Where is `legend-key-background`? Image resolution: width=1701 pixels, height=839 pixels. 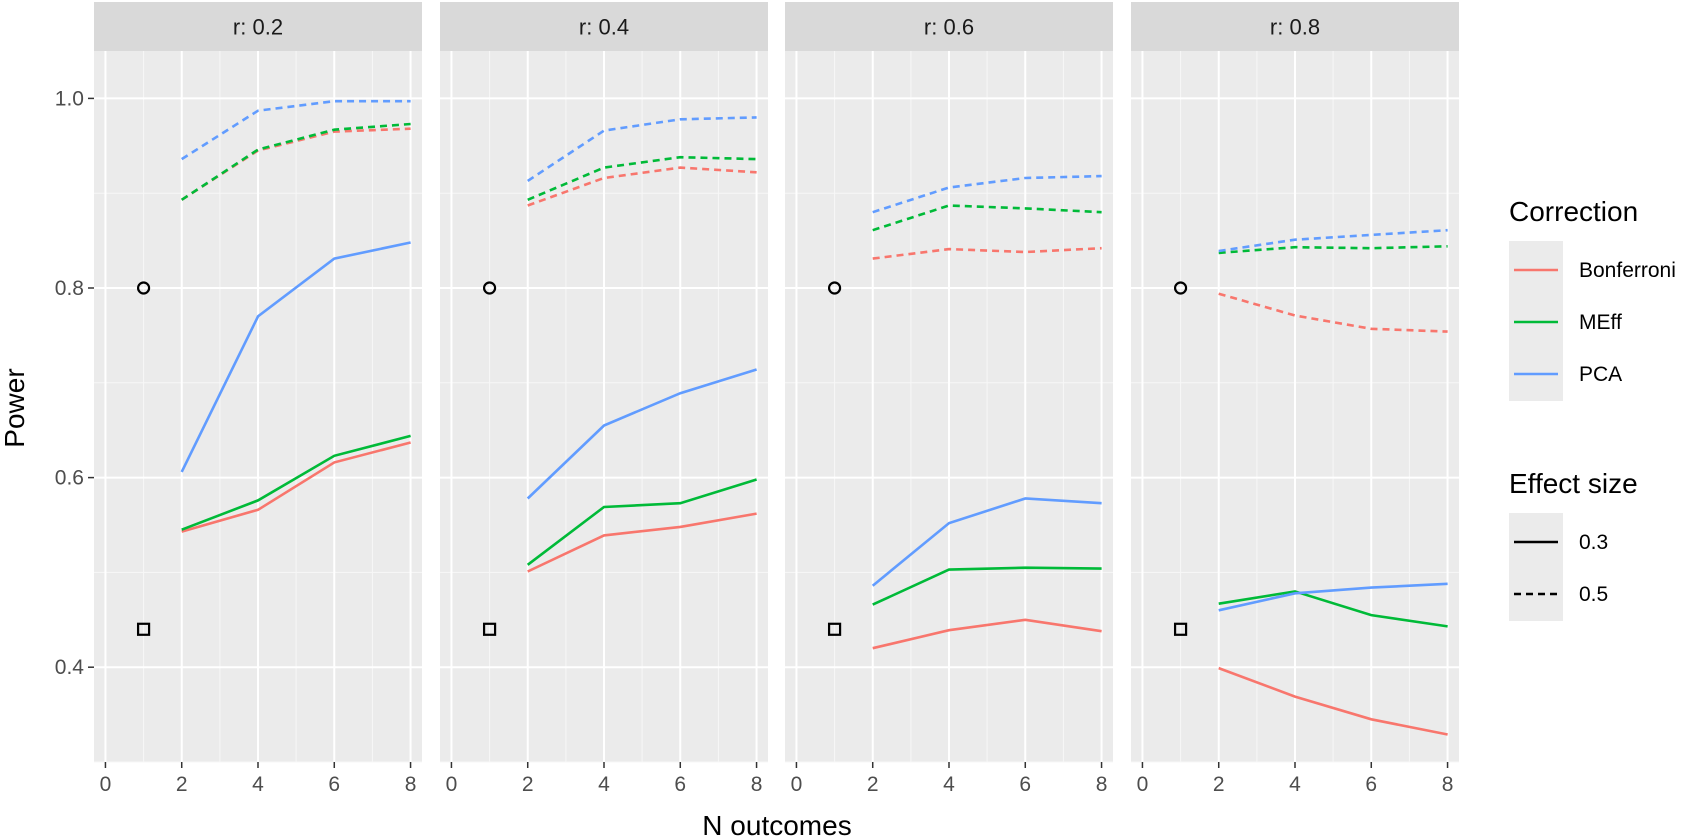
legend-key-background is located at coordinates (1536, 567).